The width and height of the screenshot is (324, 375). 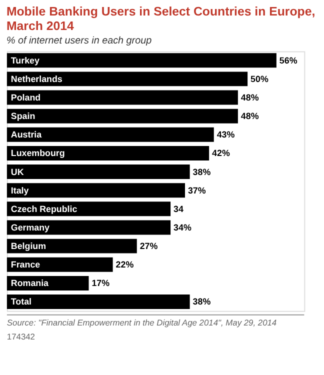 What do you see at coordinates (125, 265) in the screenshot?
I see `data-label: 22%` at bounding box center [125, 265].